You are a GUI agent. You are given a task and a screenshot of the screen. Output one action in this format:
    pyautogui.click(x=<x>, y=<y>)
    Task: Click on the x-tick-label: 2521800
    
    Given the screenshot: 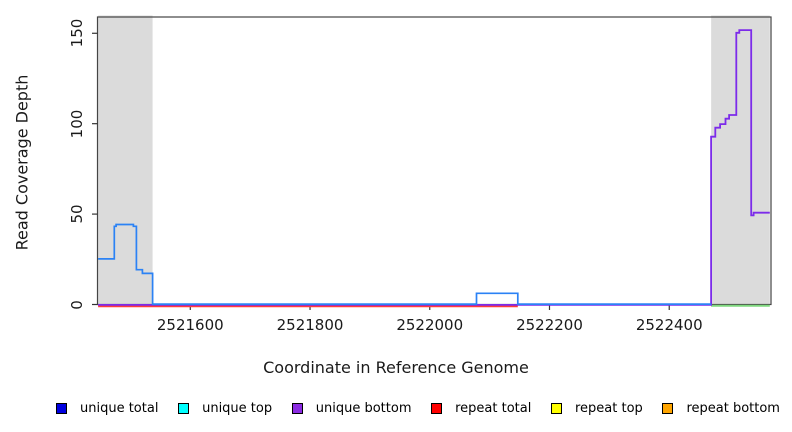 What is the action you would take?
    pyautogui.click(x=310, y=325)
    